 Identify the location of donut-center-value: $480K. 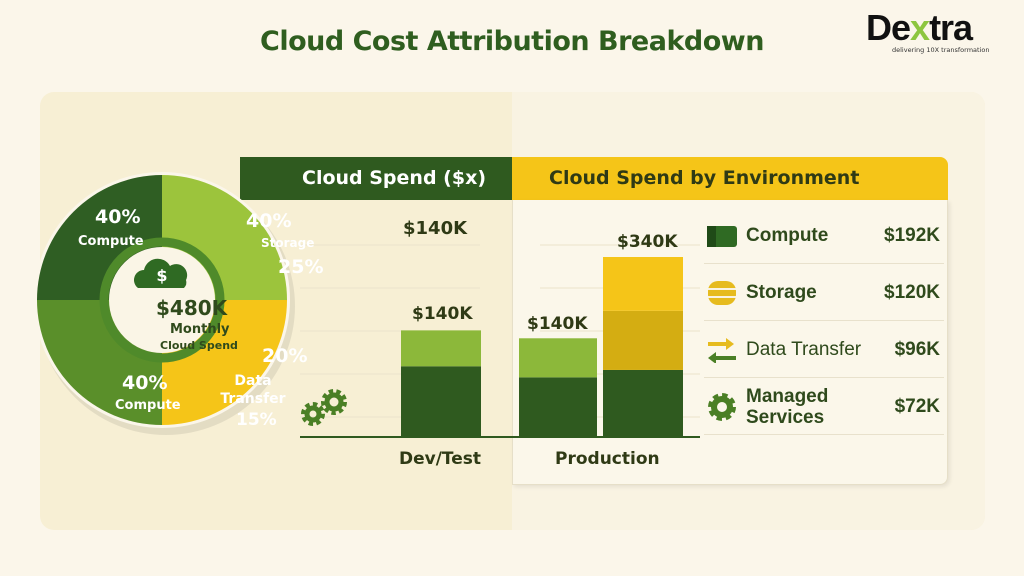
(192, 308).